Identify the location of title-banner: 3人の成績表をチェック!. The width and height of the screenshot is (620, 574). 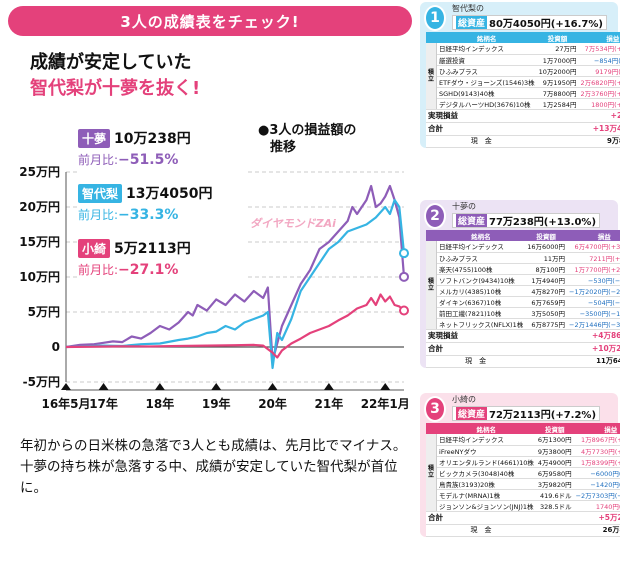
(210, 21).